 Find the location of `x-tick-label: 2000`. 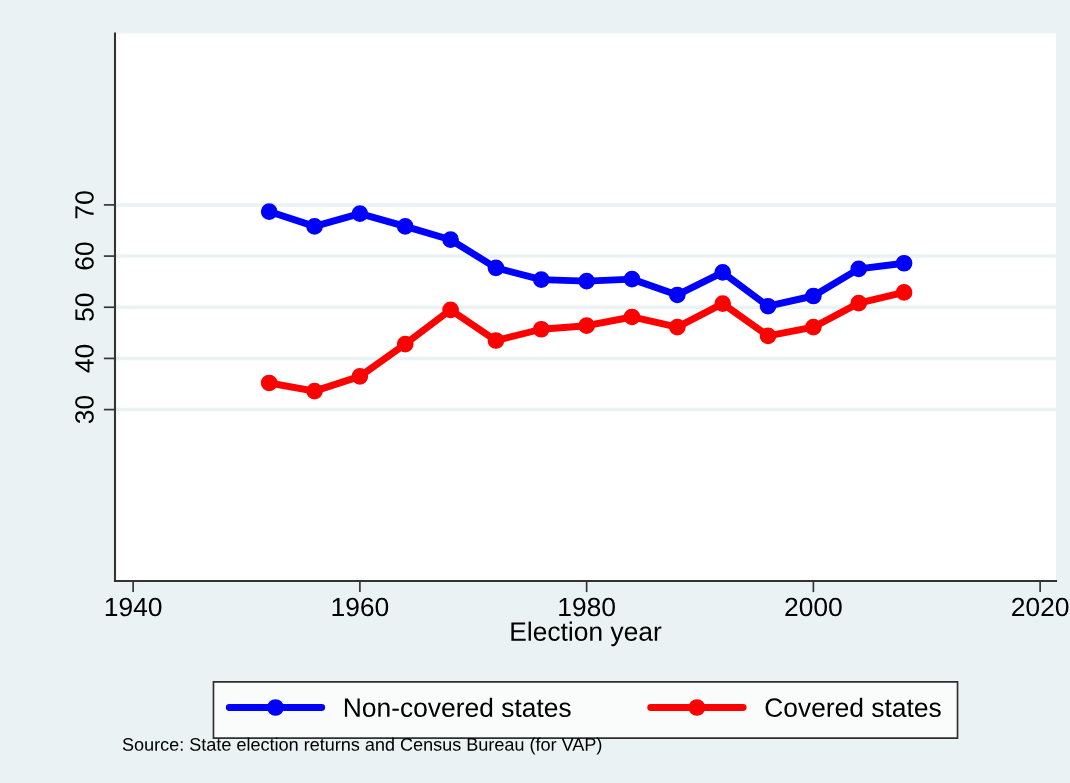

x-tick-label: 2000 is located at coordinates (813, 607).